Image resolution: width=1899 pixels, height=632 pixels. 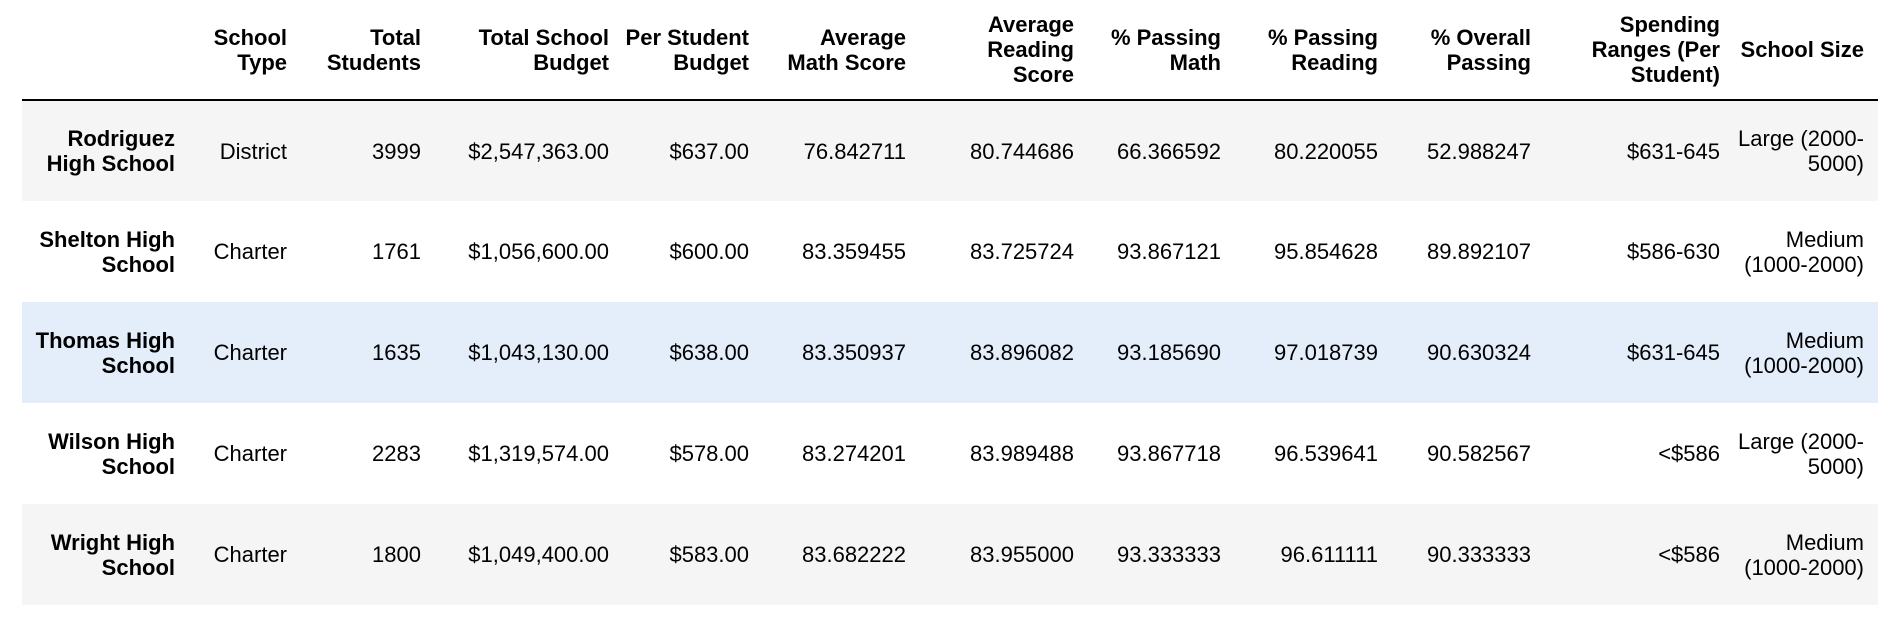 I want to click on per-student-budget-cell: $583.00, so click(x=709, y=554).